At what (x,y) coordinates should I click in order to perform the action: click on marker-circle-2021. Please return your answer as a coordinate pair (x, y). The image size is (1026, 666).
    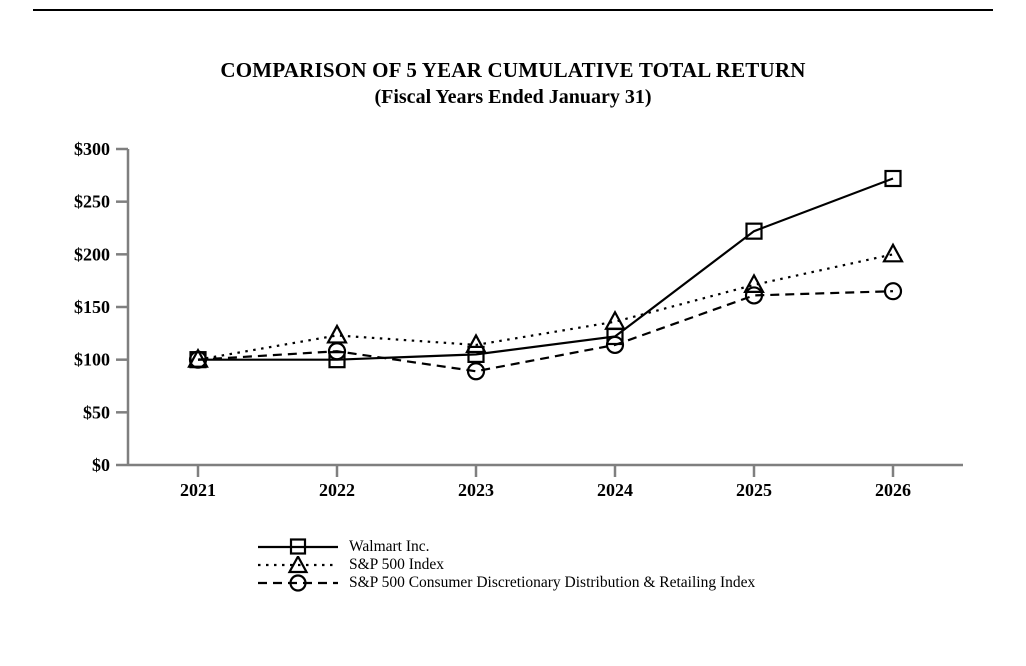
    Looking at the image, I should click on (198, 359).